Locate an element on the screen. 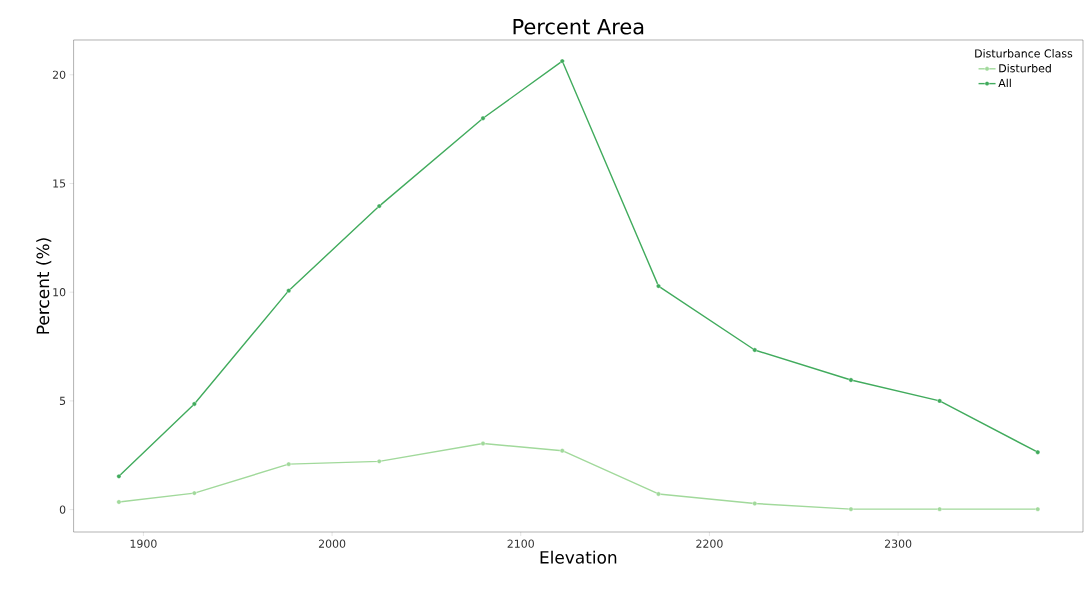 The width and height of the screenshot is (1084, 592). legend-title: Disturbance Class is located at coordinates (1024, 53).